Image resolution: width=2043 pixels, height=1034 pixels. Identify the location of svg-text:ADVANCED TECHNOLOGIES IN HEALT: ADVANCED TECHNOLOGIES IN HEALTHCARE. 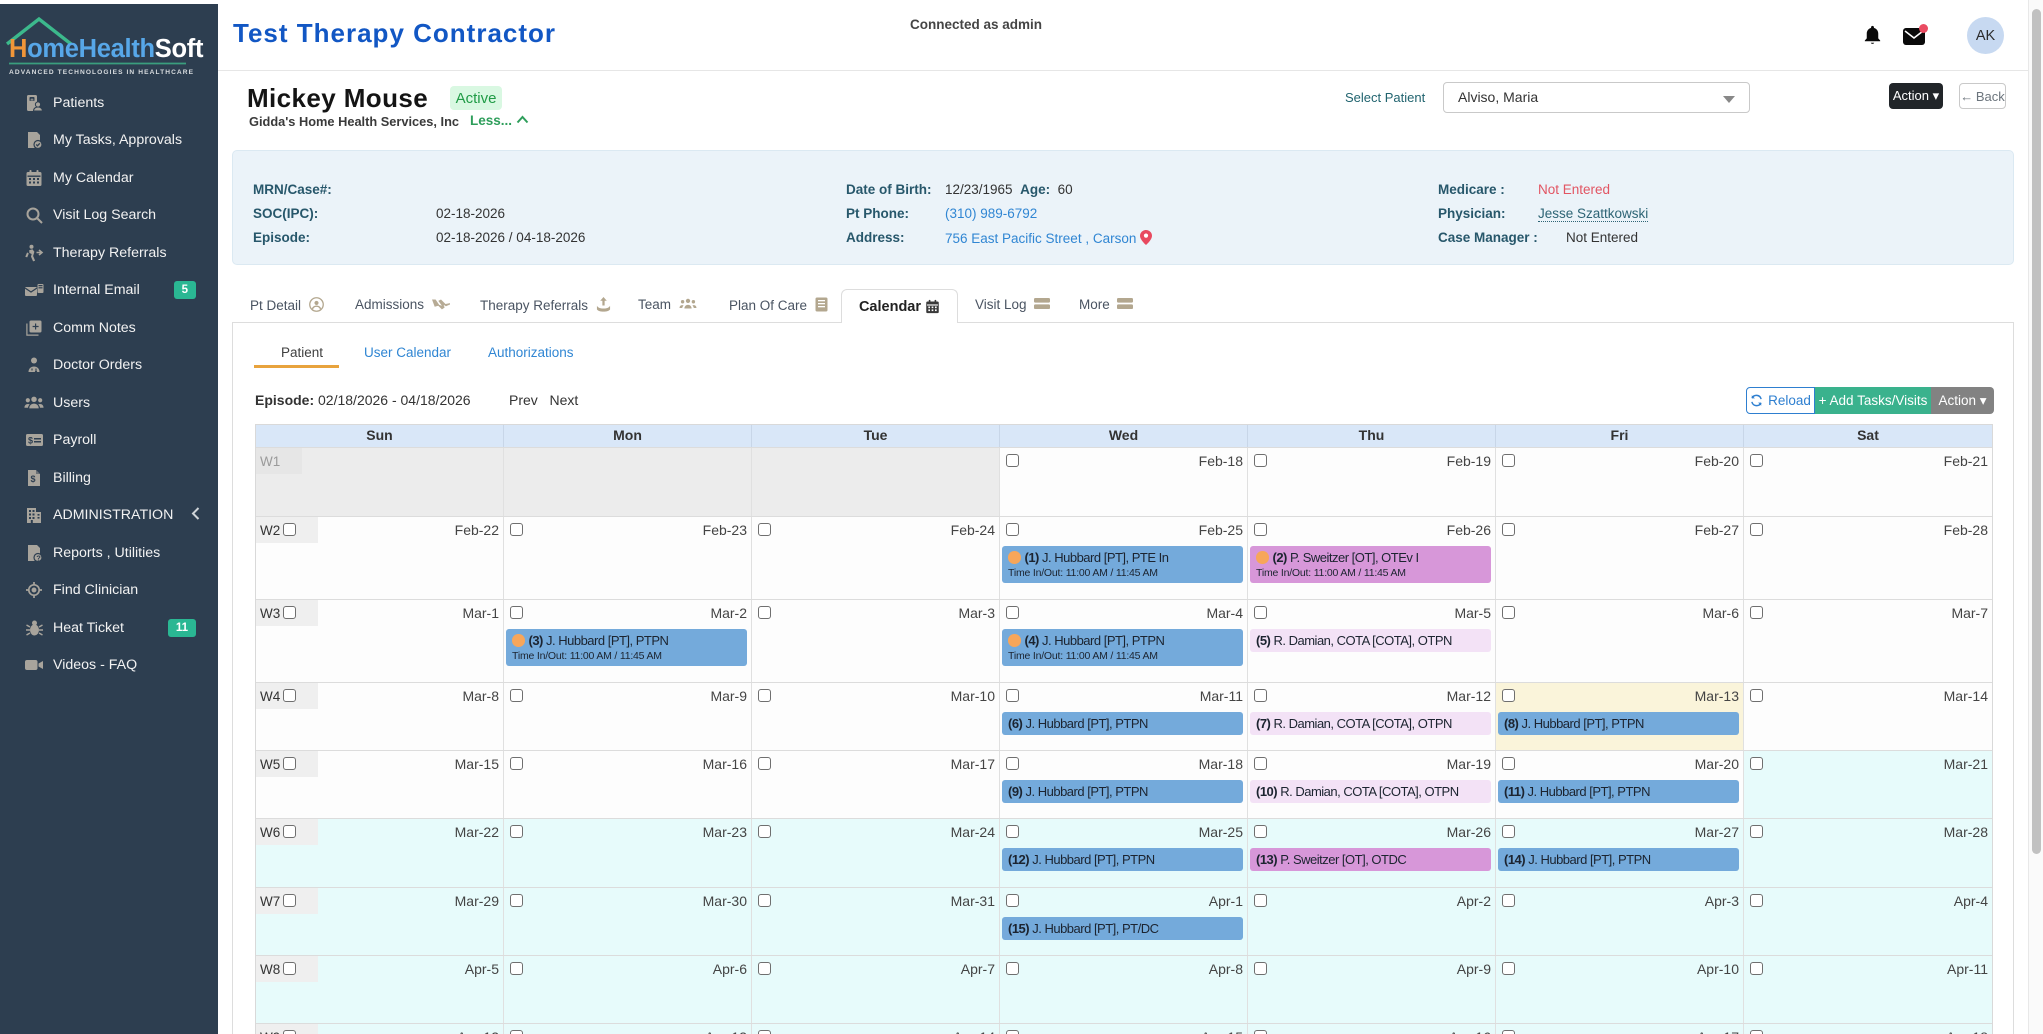
(101, 72).